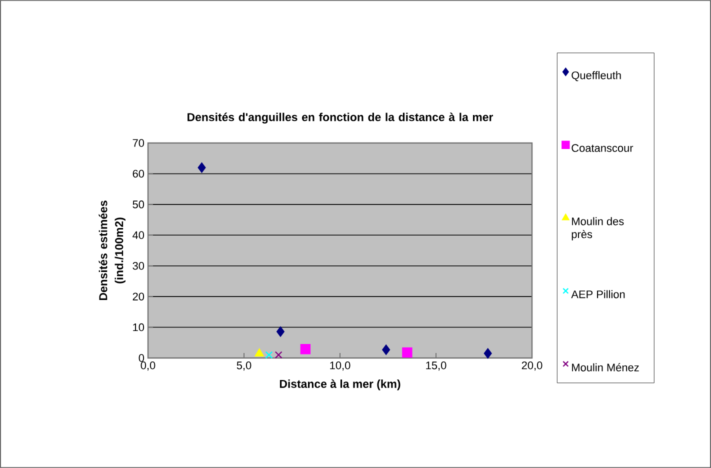 The width and height of the screenshot is (711, 468). I want to click on legend-label: Coatanscour, so click(603, 148).